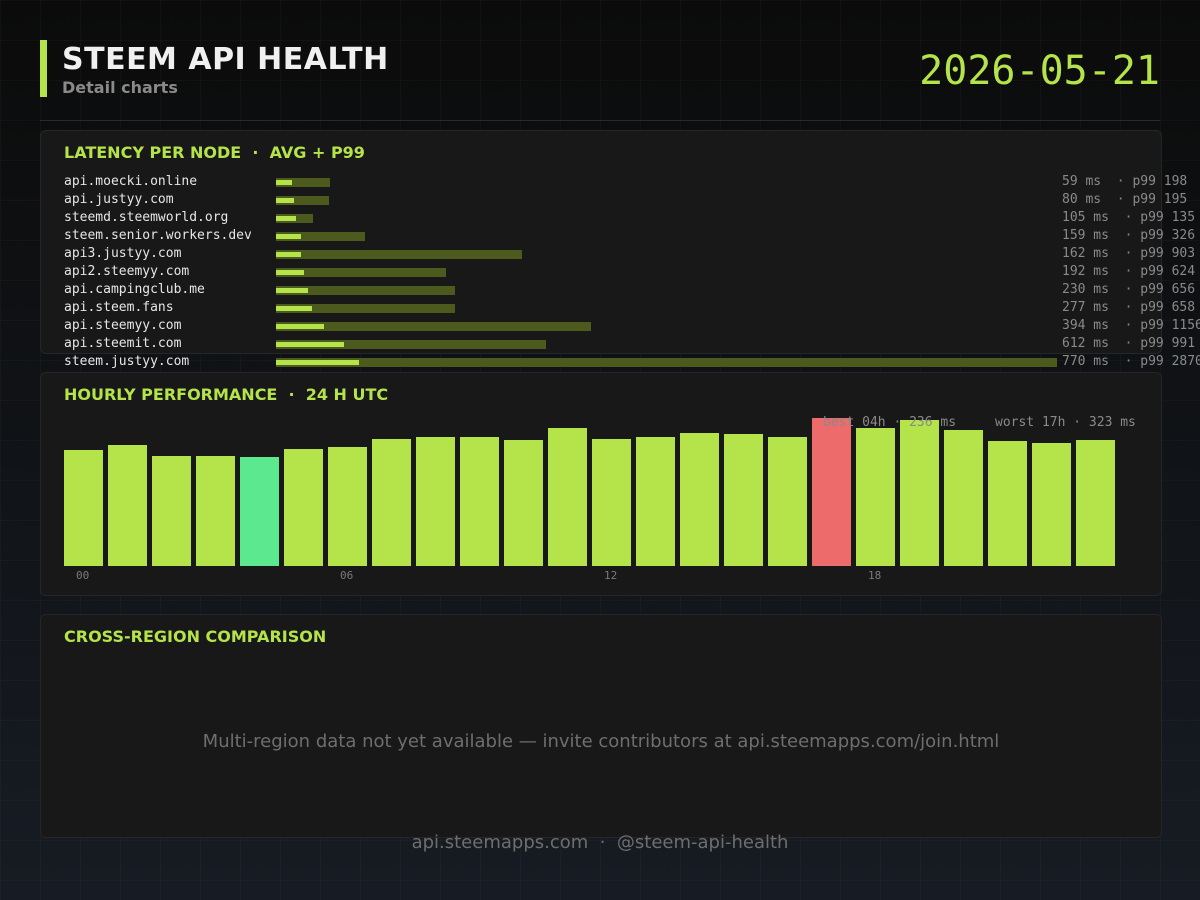 The image size is (1200, 900). What do you see at coordinates (632, 327) in the screenshot?
I see `latency-row: api.steemyy.com 394 ms · p99 1156` at bounding box center [632, 327].